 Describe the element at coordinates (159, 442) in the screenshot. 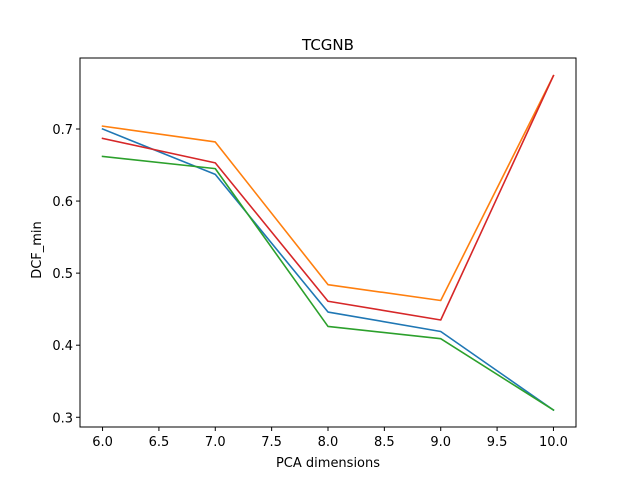

I see `x-tick-label: 6.5` at that location.